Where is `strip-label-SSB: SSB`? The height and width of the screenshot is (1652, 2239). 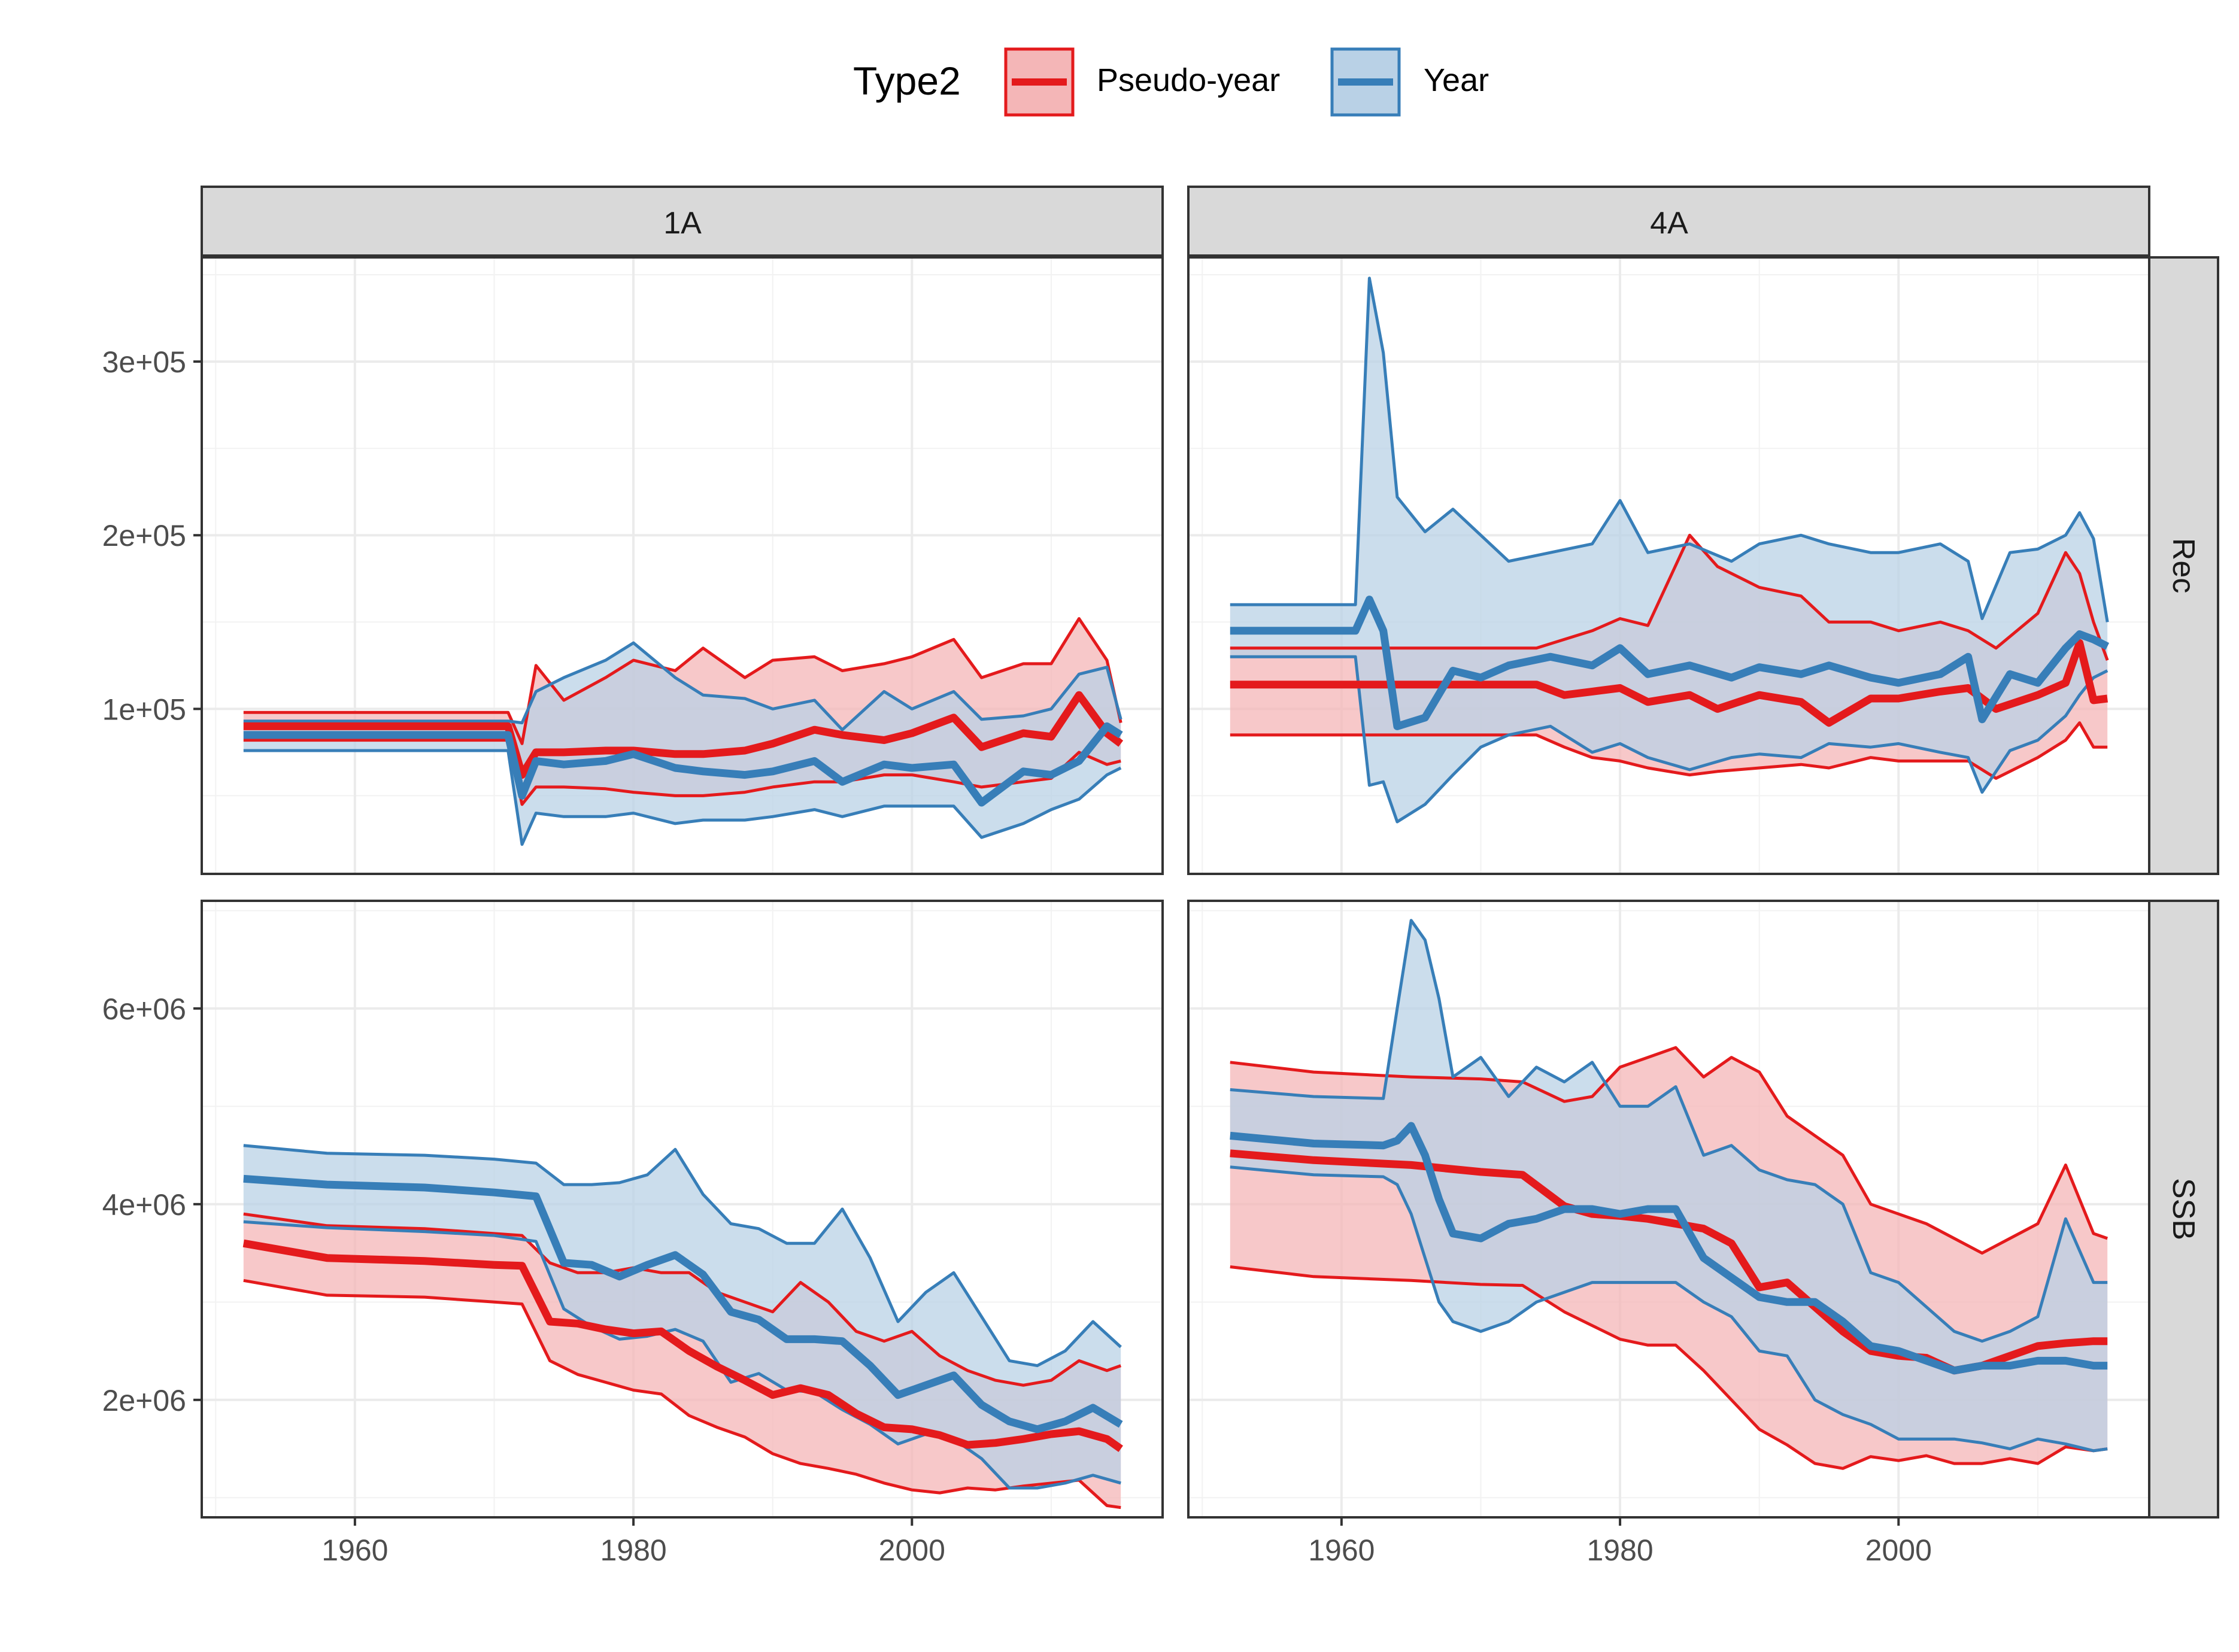 strip-label-SSB: SSB is located at coordinates (2183, 1209).